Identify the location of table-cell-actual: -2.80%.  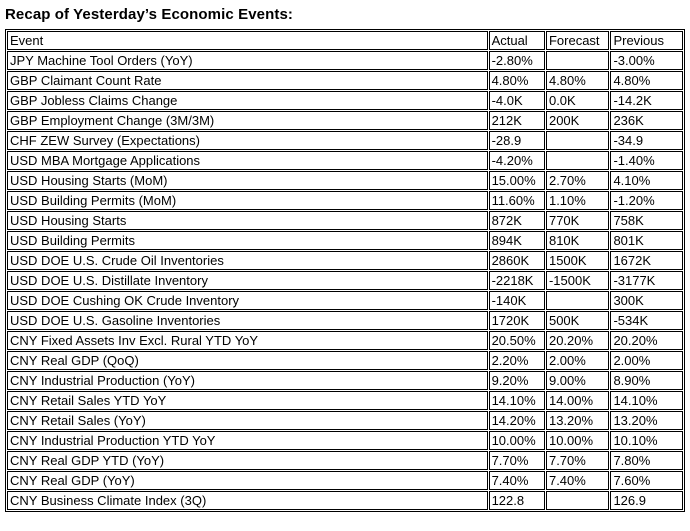
(516, 60).